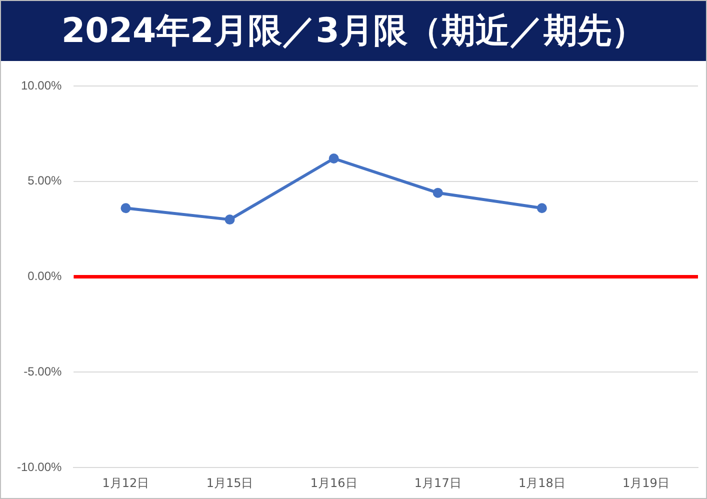 Image resolution: width=707 pixels, height=499 pixels. What do you see at coordinates (646, 483) in the screenshot?
I see `x-tick-label: 1月19日` at bounding box center [646, 483].